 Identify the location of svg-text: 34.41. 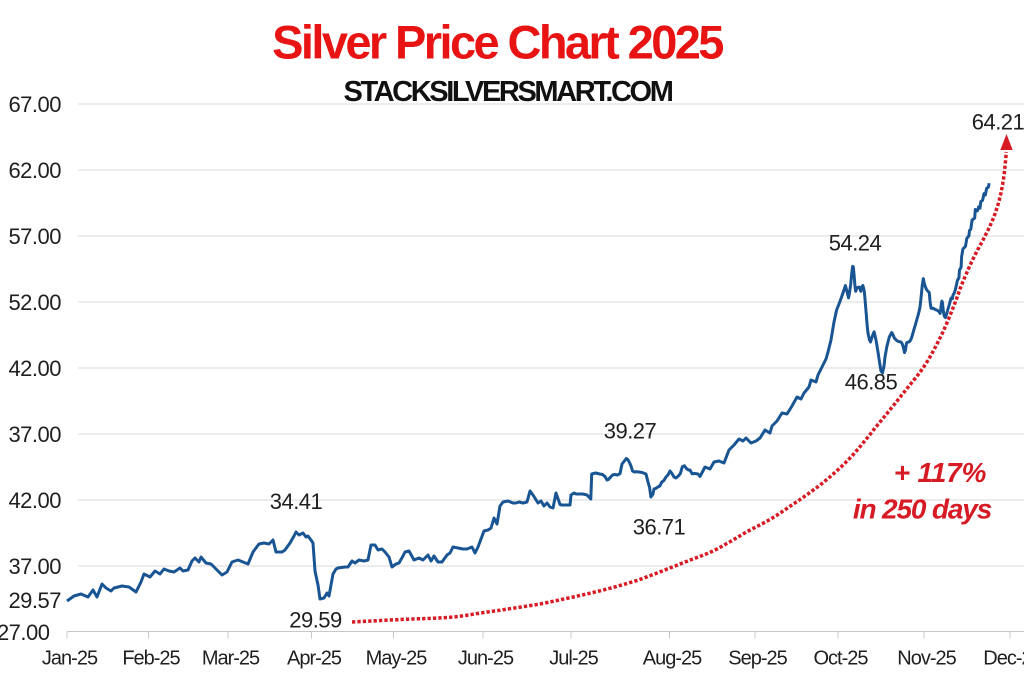
(296, 501).